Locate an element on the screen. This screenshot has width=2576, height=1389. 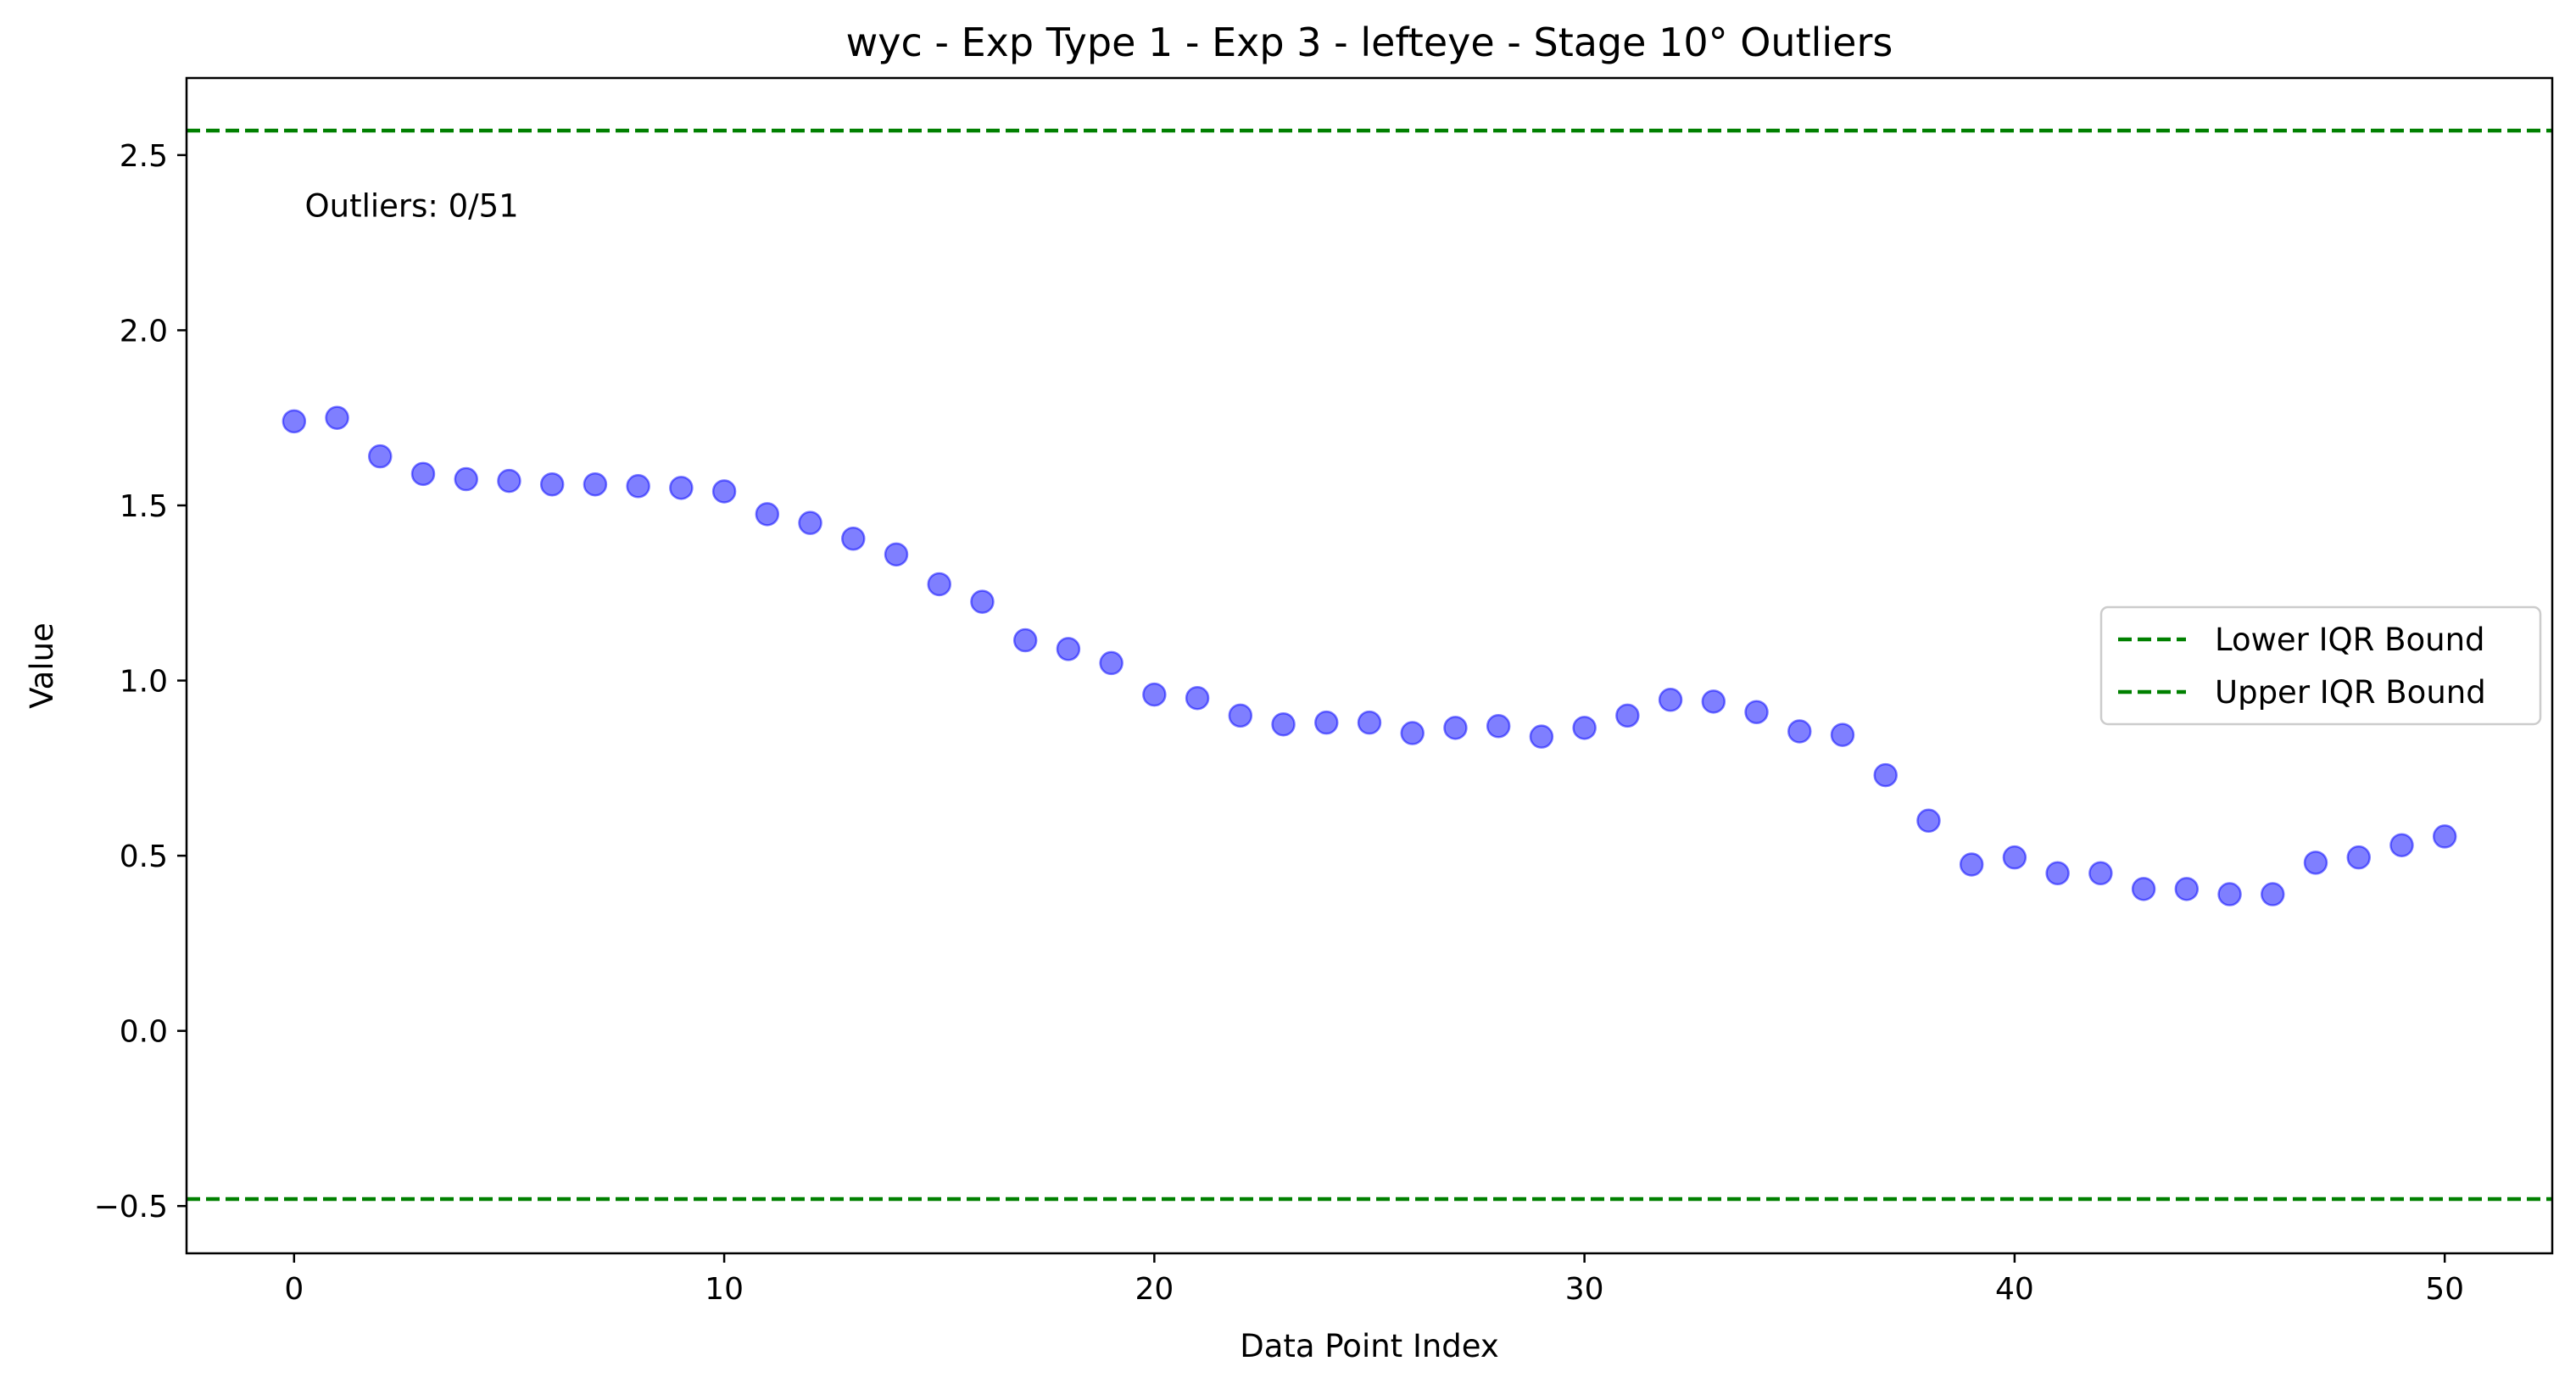
y-axis-label: Value is located at coordinates (42, 666).